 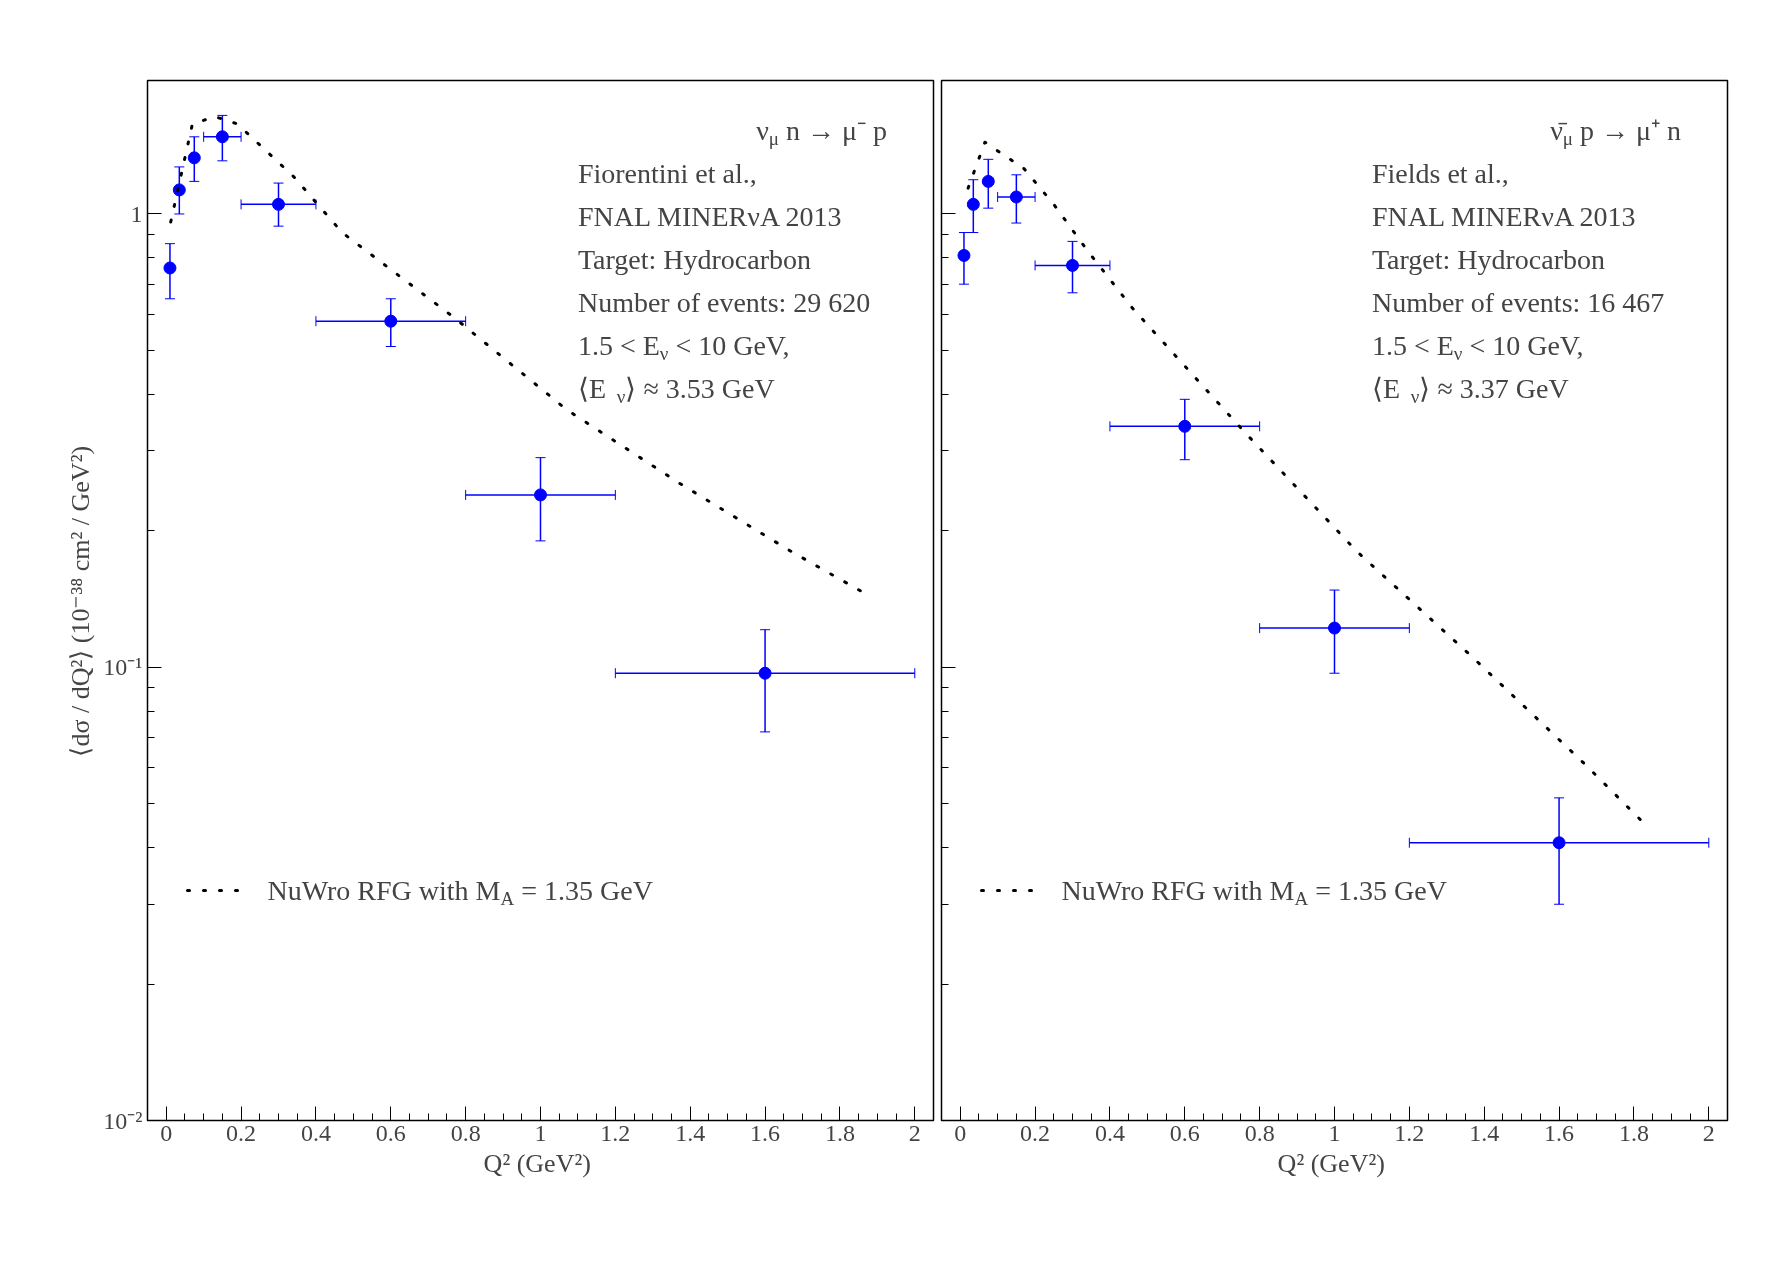 What do you see at coordinates (1440, 173) in the screenshot?
I see `annotation: Fields et al.,` at bounding box center [1440, 173].